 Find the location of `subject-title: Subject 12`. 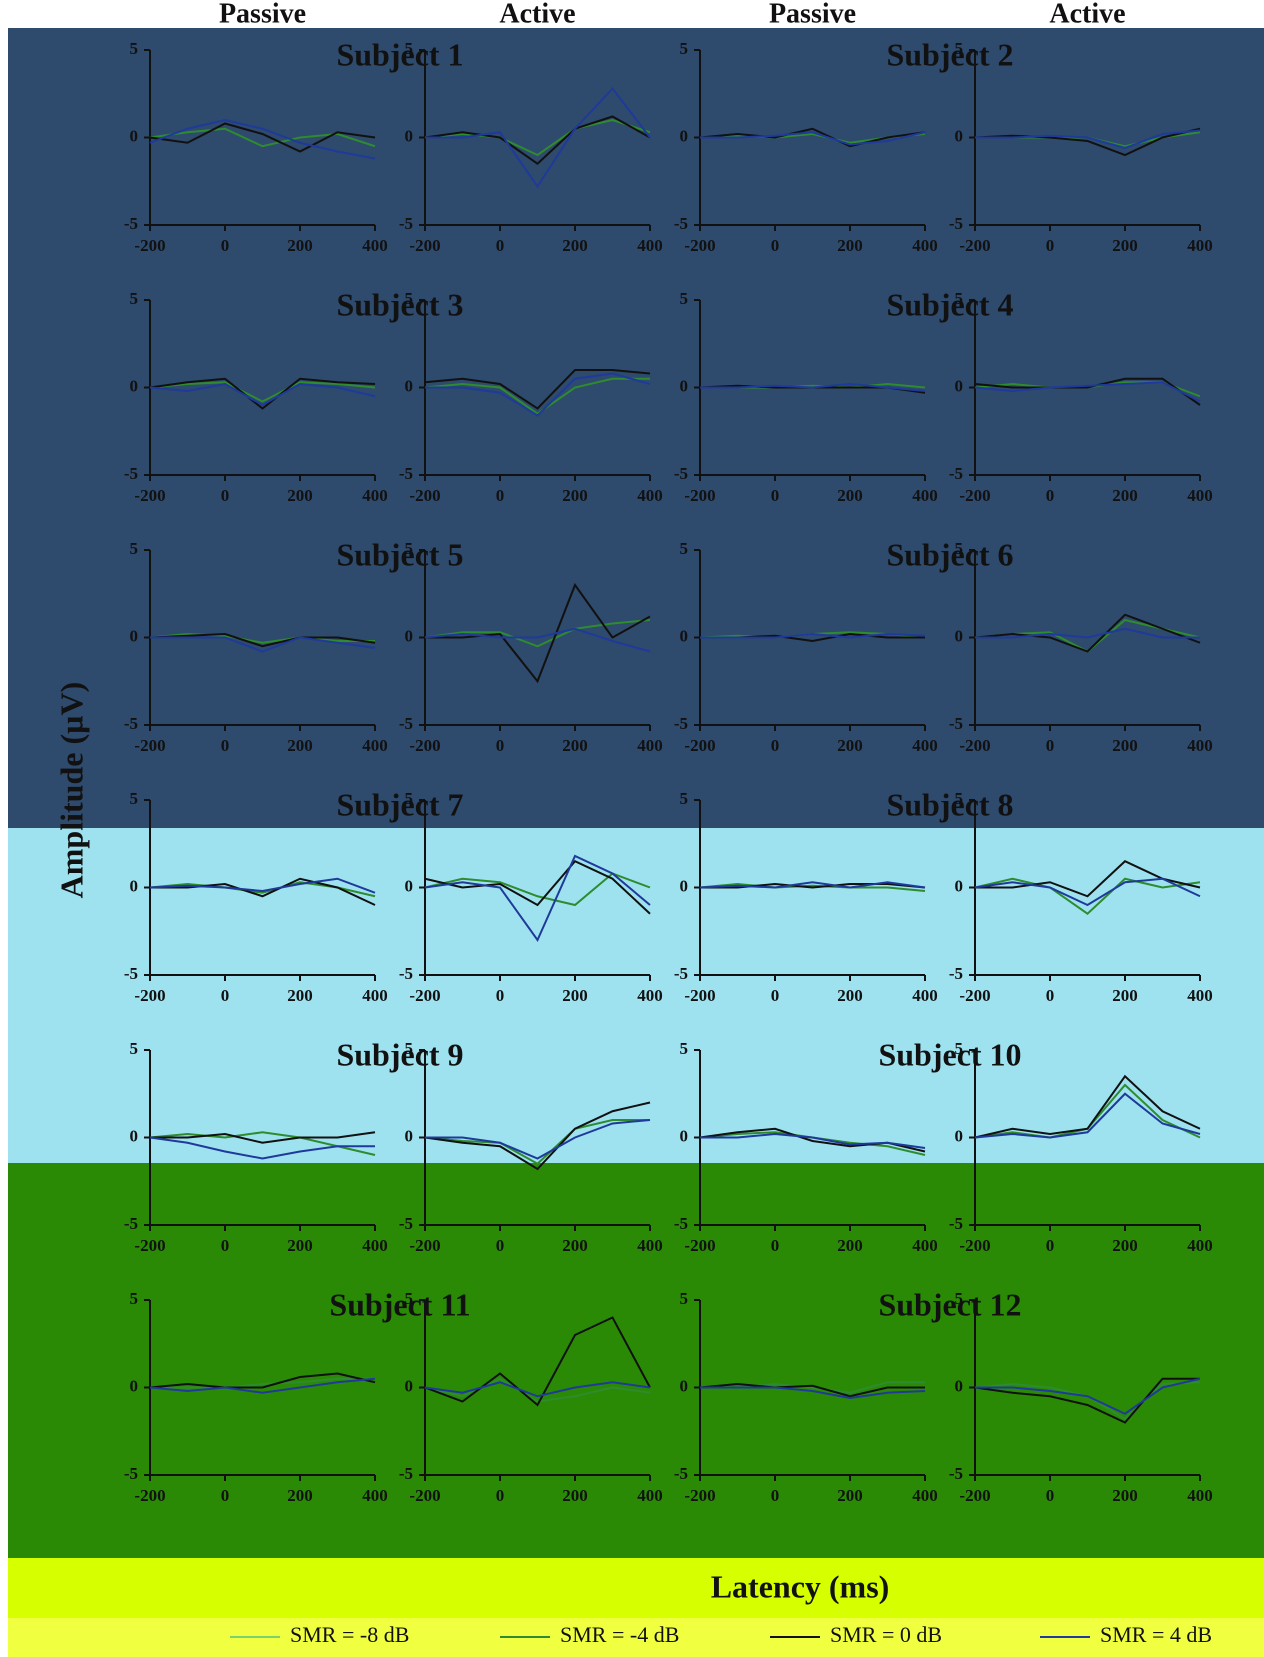

subject-title: Subject 12 is located at coordinates (949, 1304).